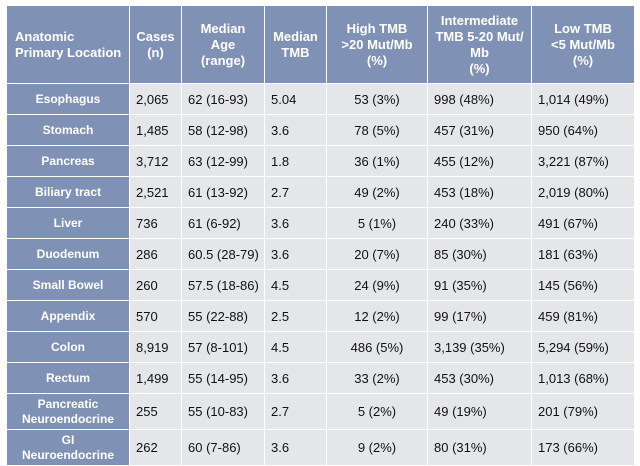 This screenshot has width=640, height=466. What do you see at coordinates (155, 285) in the screenshot?
I see `cell-cases: 260` at bounding box center [155, 285].